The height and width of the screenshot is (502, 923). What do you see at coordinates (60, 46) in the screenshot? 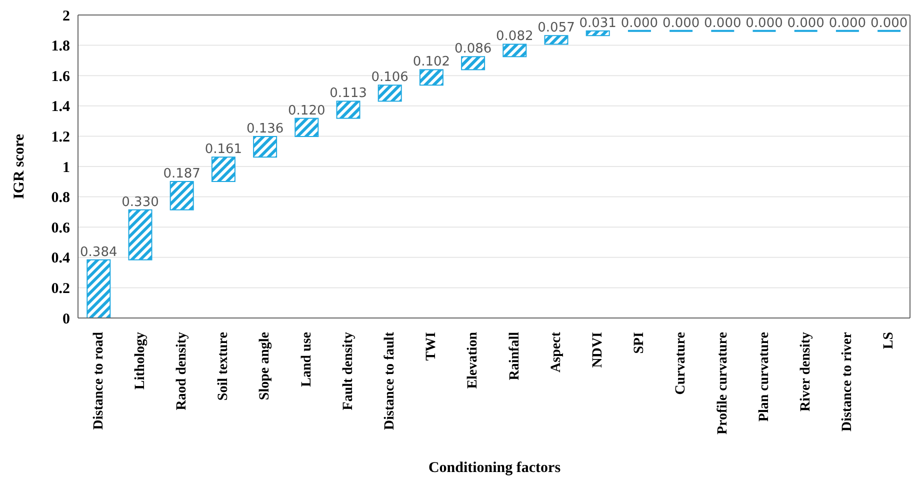
I see `y-tick-label: 1.8` at bounding box center [60, 46].